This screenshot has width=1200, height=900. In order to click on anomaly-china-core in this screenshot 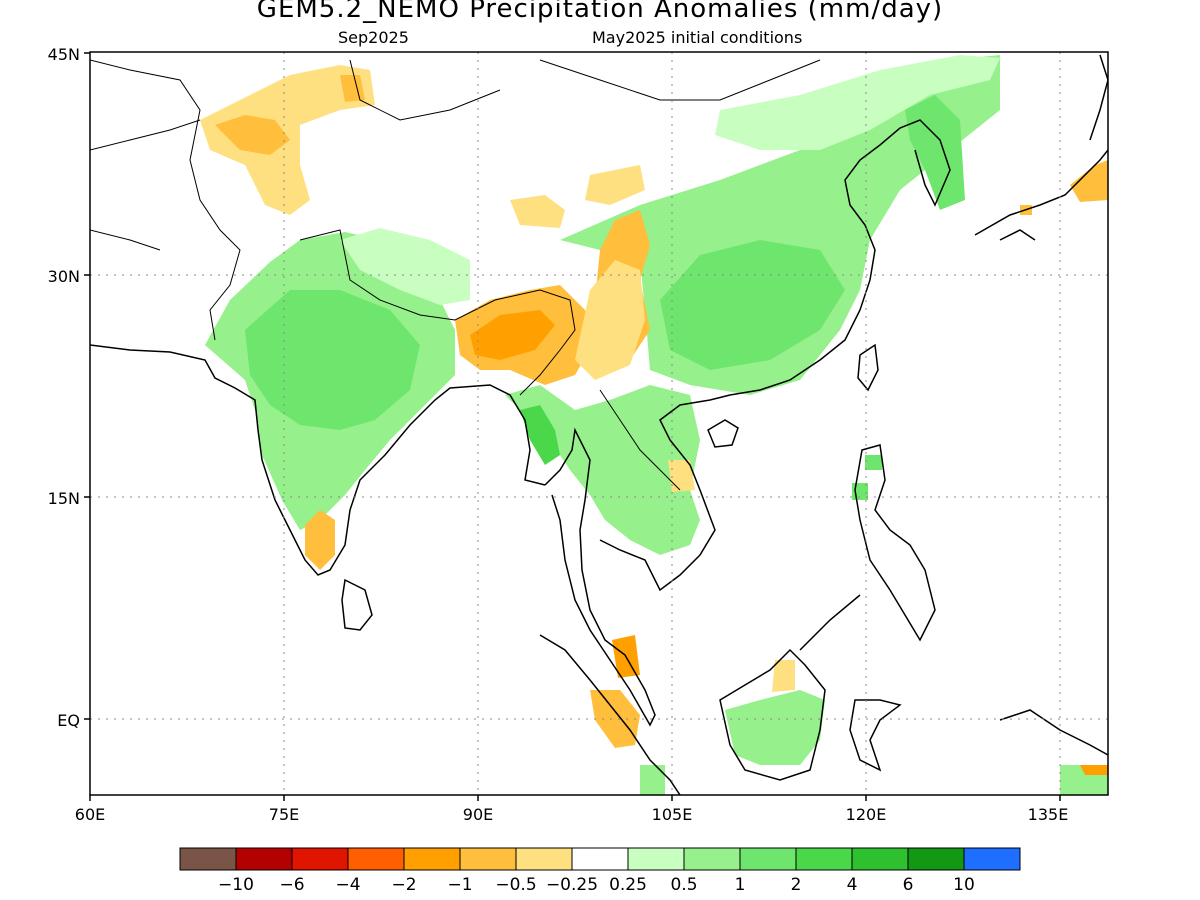, I will do `click(752, 305)`.